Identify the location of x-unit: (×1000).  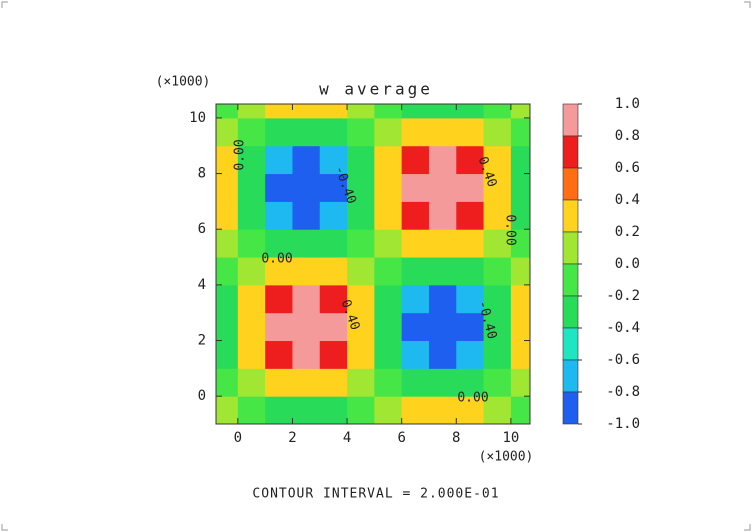
(506, 457).